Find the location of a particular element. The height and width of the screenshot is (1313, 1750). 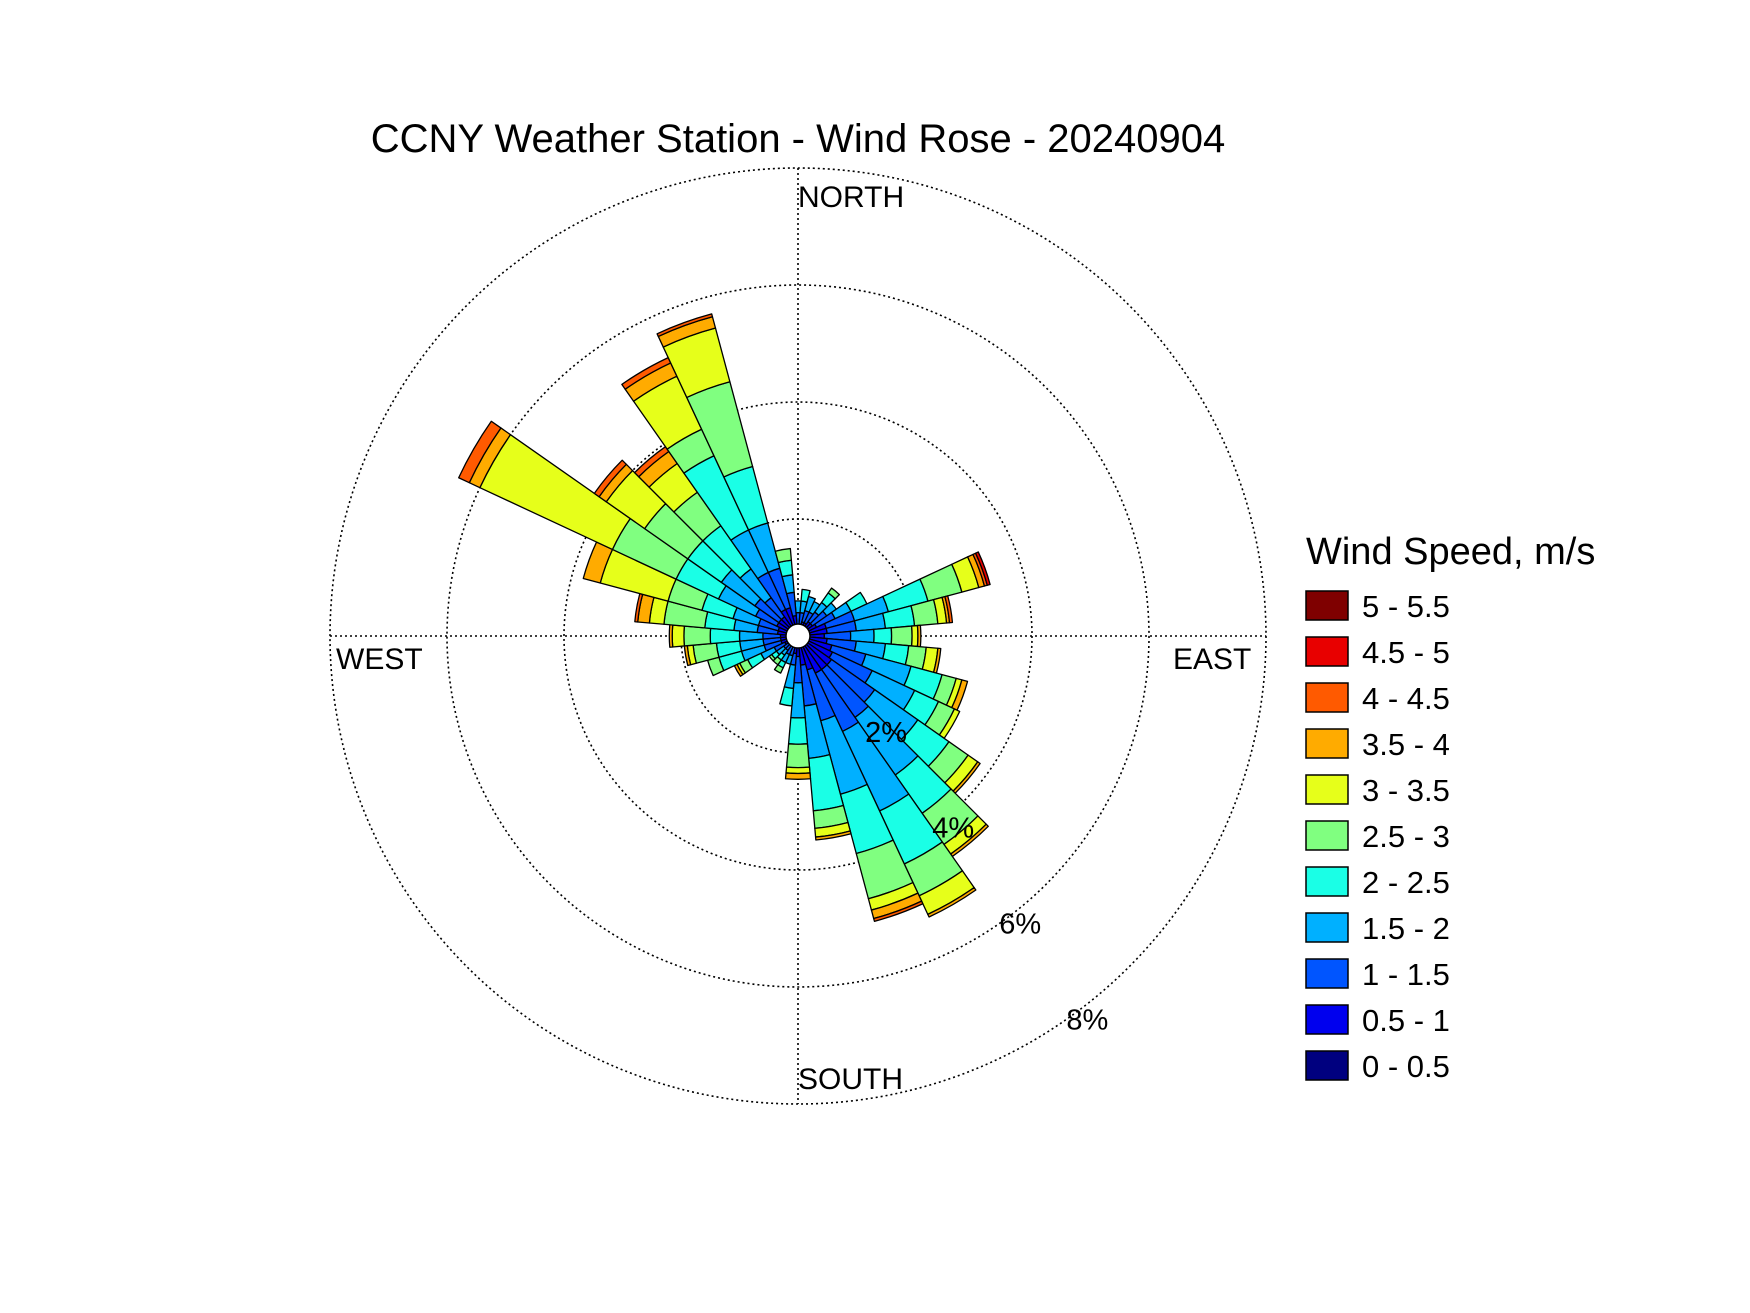

center-hole is located at coordinates (798, 636).